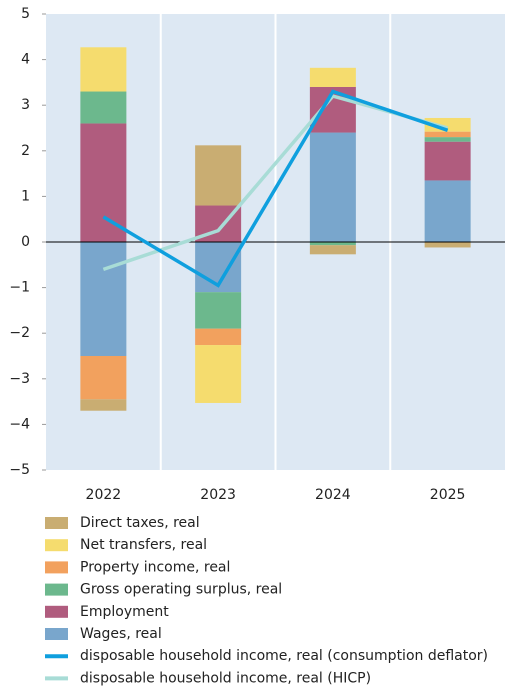  What do you see at coordinates (19, 470) in the screenshot?
I see `y-tick-label: −5` at bounding box center [19, 470].